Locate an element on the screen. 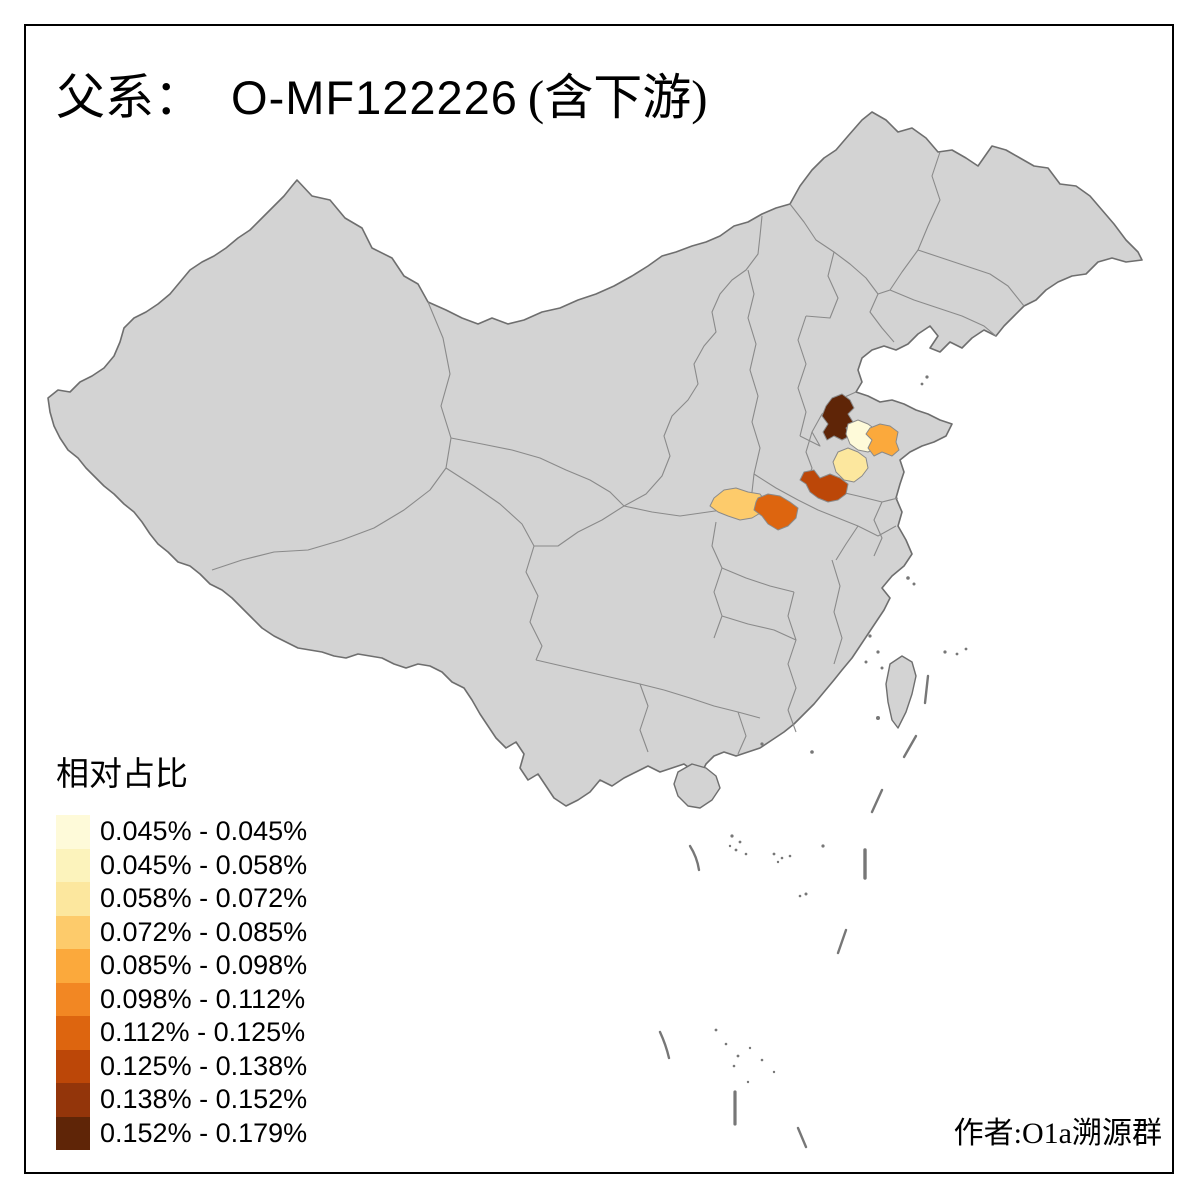  legend-row: 0.138% - 0.152% is located at coordinates (181, 1100).